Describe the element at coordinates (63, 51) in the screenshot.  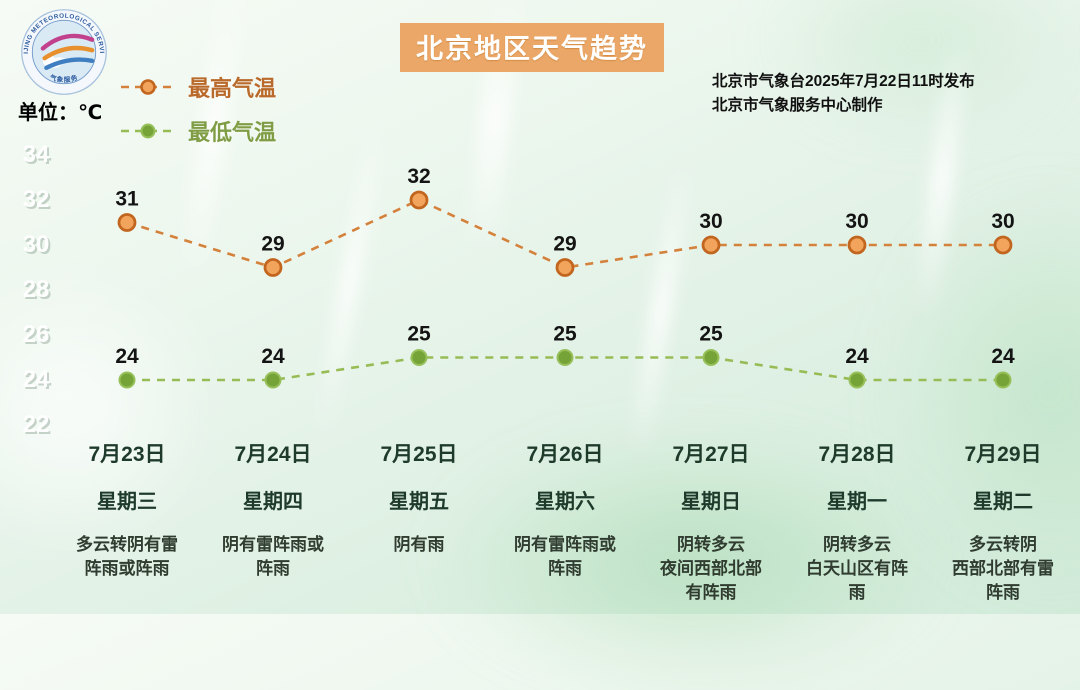
I see `meteorological-service-logo-icon: BEIJING METEOROLOGICAL SERVICE 气象服务` at that location.